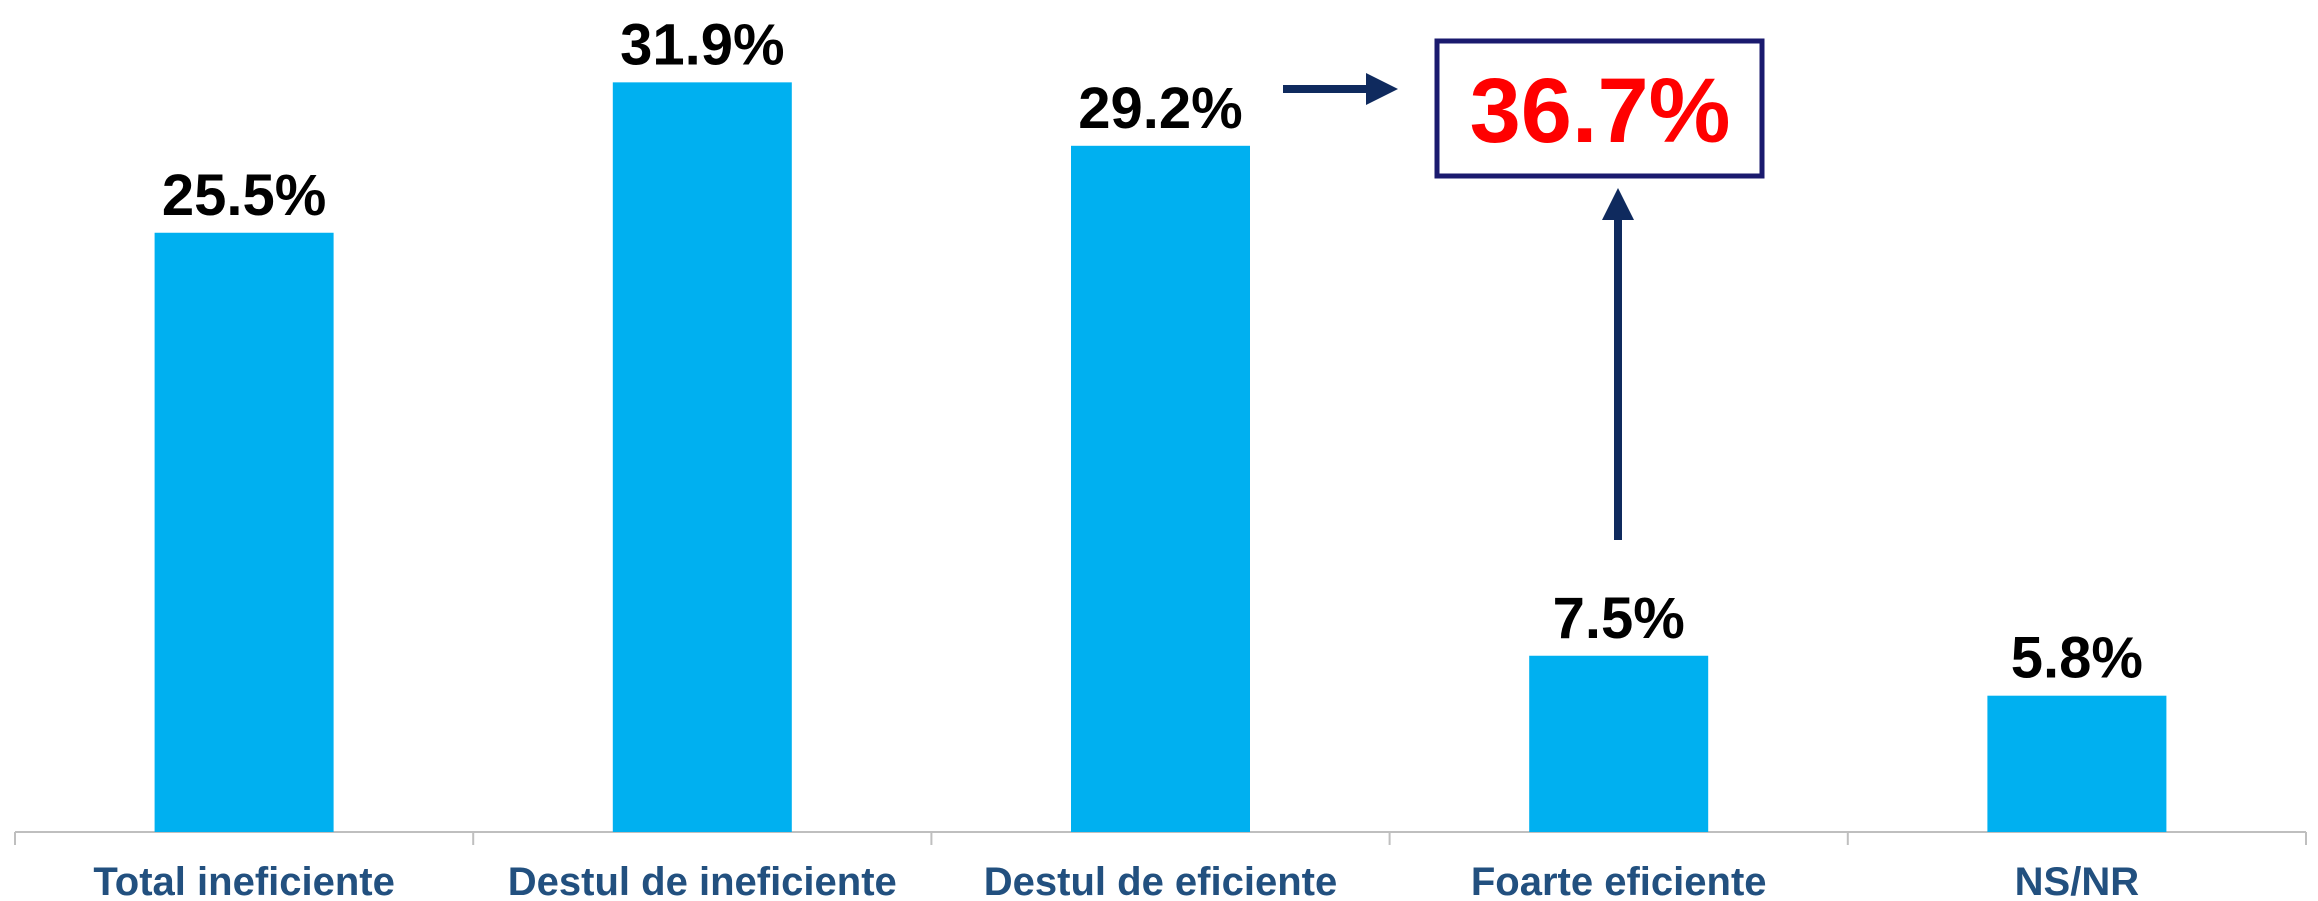 This screenshot has height=901, width=2318. What do you see at coordinates (1619, 618) in the screenshot?
I see `value-label: 7.5%` at bounding box center [1619, 618].